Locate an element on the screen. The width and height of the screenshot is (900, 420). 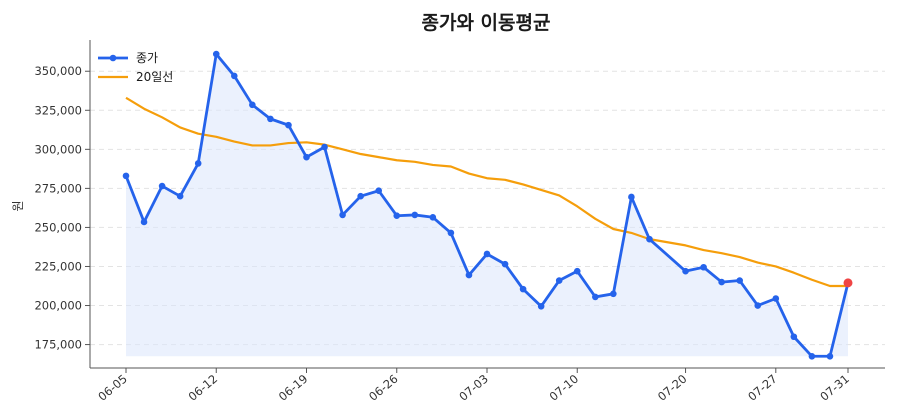
y-tick-label: 200,000 is located at coordinates (58, 306).